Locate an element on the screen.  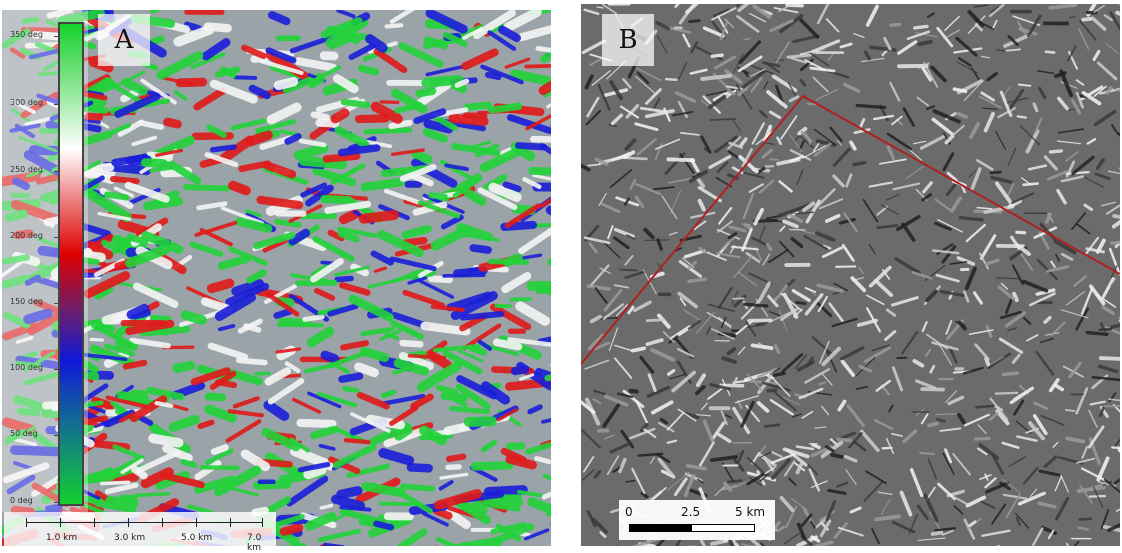
legend-tick-label: 350 deg is located at coordinates (26, 34).